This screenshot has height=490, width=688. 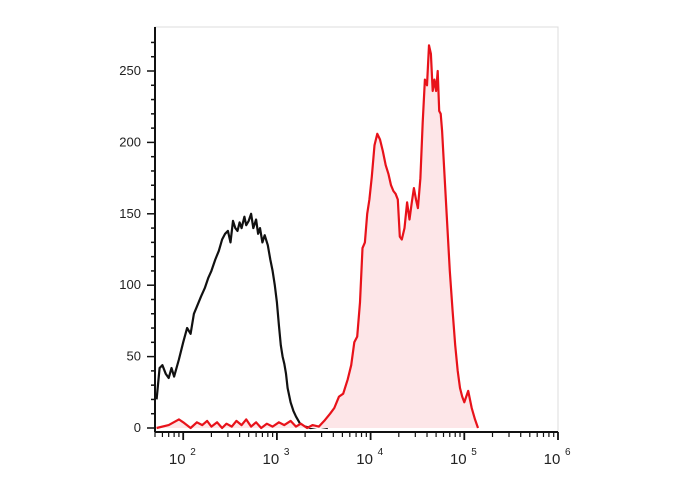 What do you see at coordinates (362, 449) in the screenshot?
I see `x-axis: 10 2 10 3 10 4 10 5 10 6` at bounding box center [362, 449].